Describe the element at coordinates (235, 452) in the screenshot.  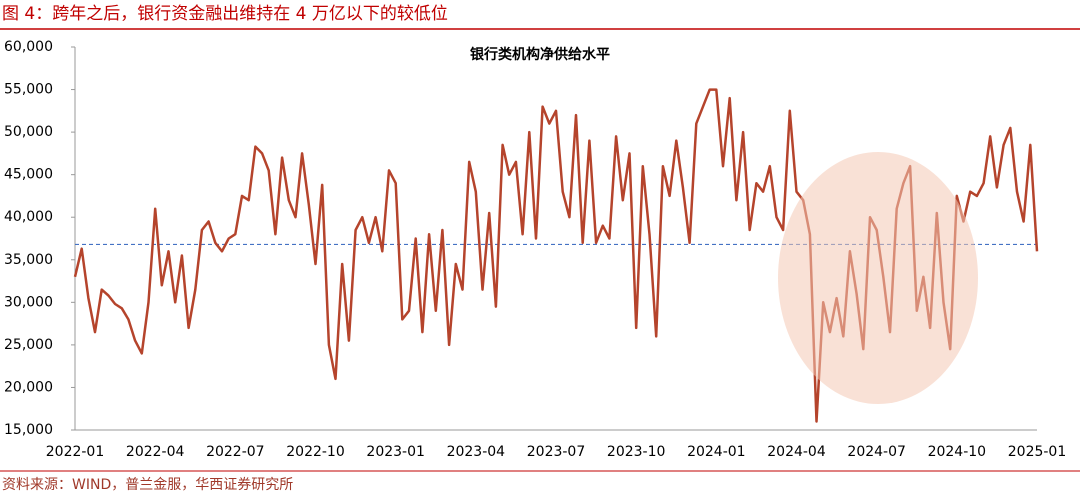
I see `x-tick-label: 2022-07` at that location.